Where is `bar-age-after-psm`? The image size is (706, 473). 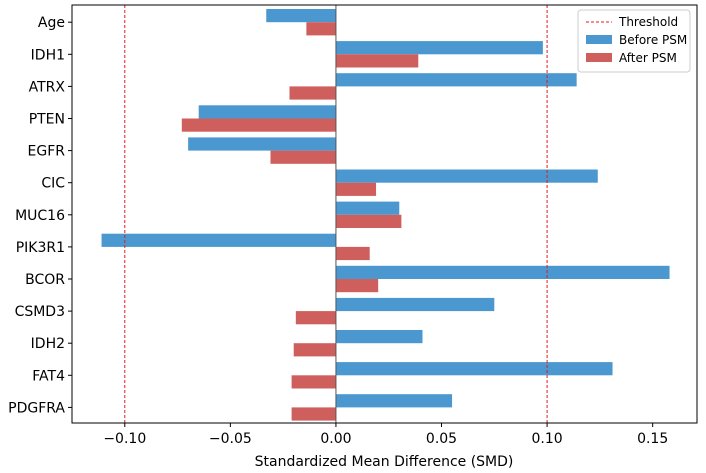 bar-age-after-psm is located at coordinates (321, 29).